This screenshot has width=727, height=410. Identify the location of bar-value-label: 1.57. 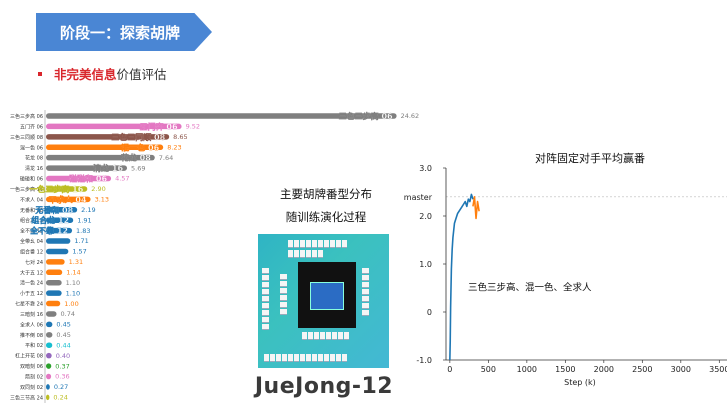
(79, 252).